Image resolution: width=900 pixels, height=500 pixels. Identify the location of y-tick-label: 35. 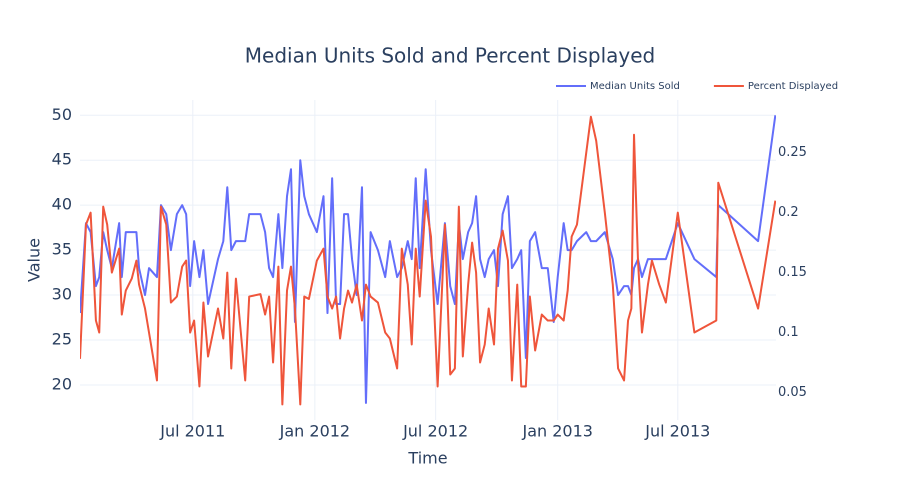
(62, 249).